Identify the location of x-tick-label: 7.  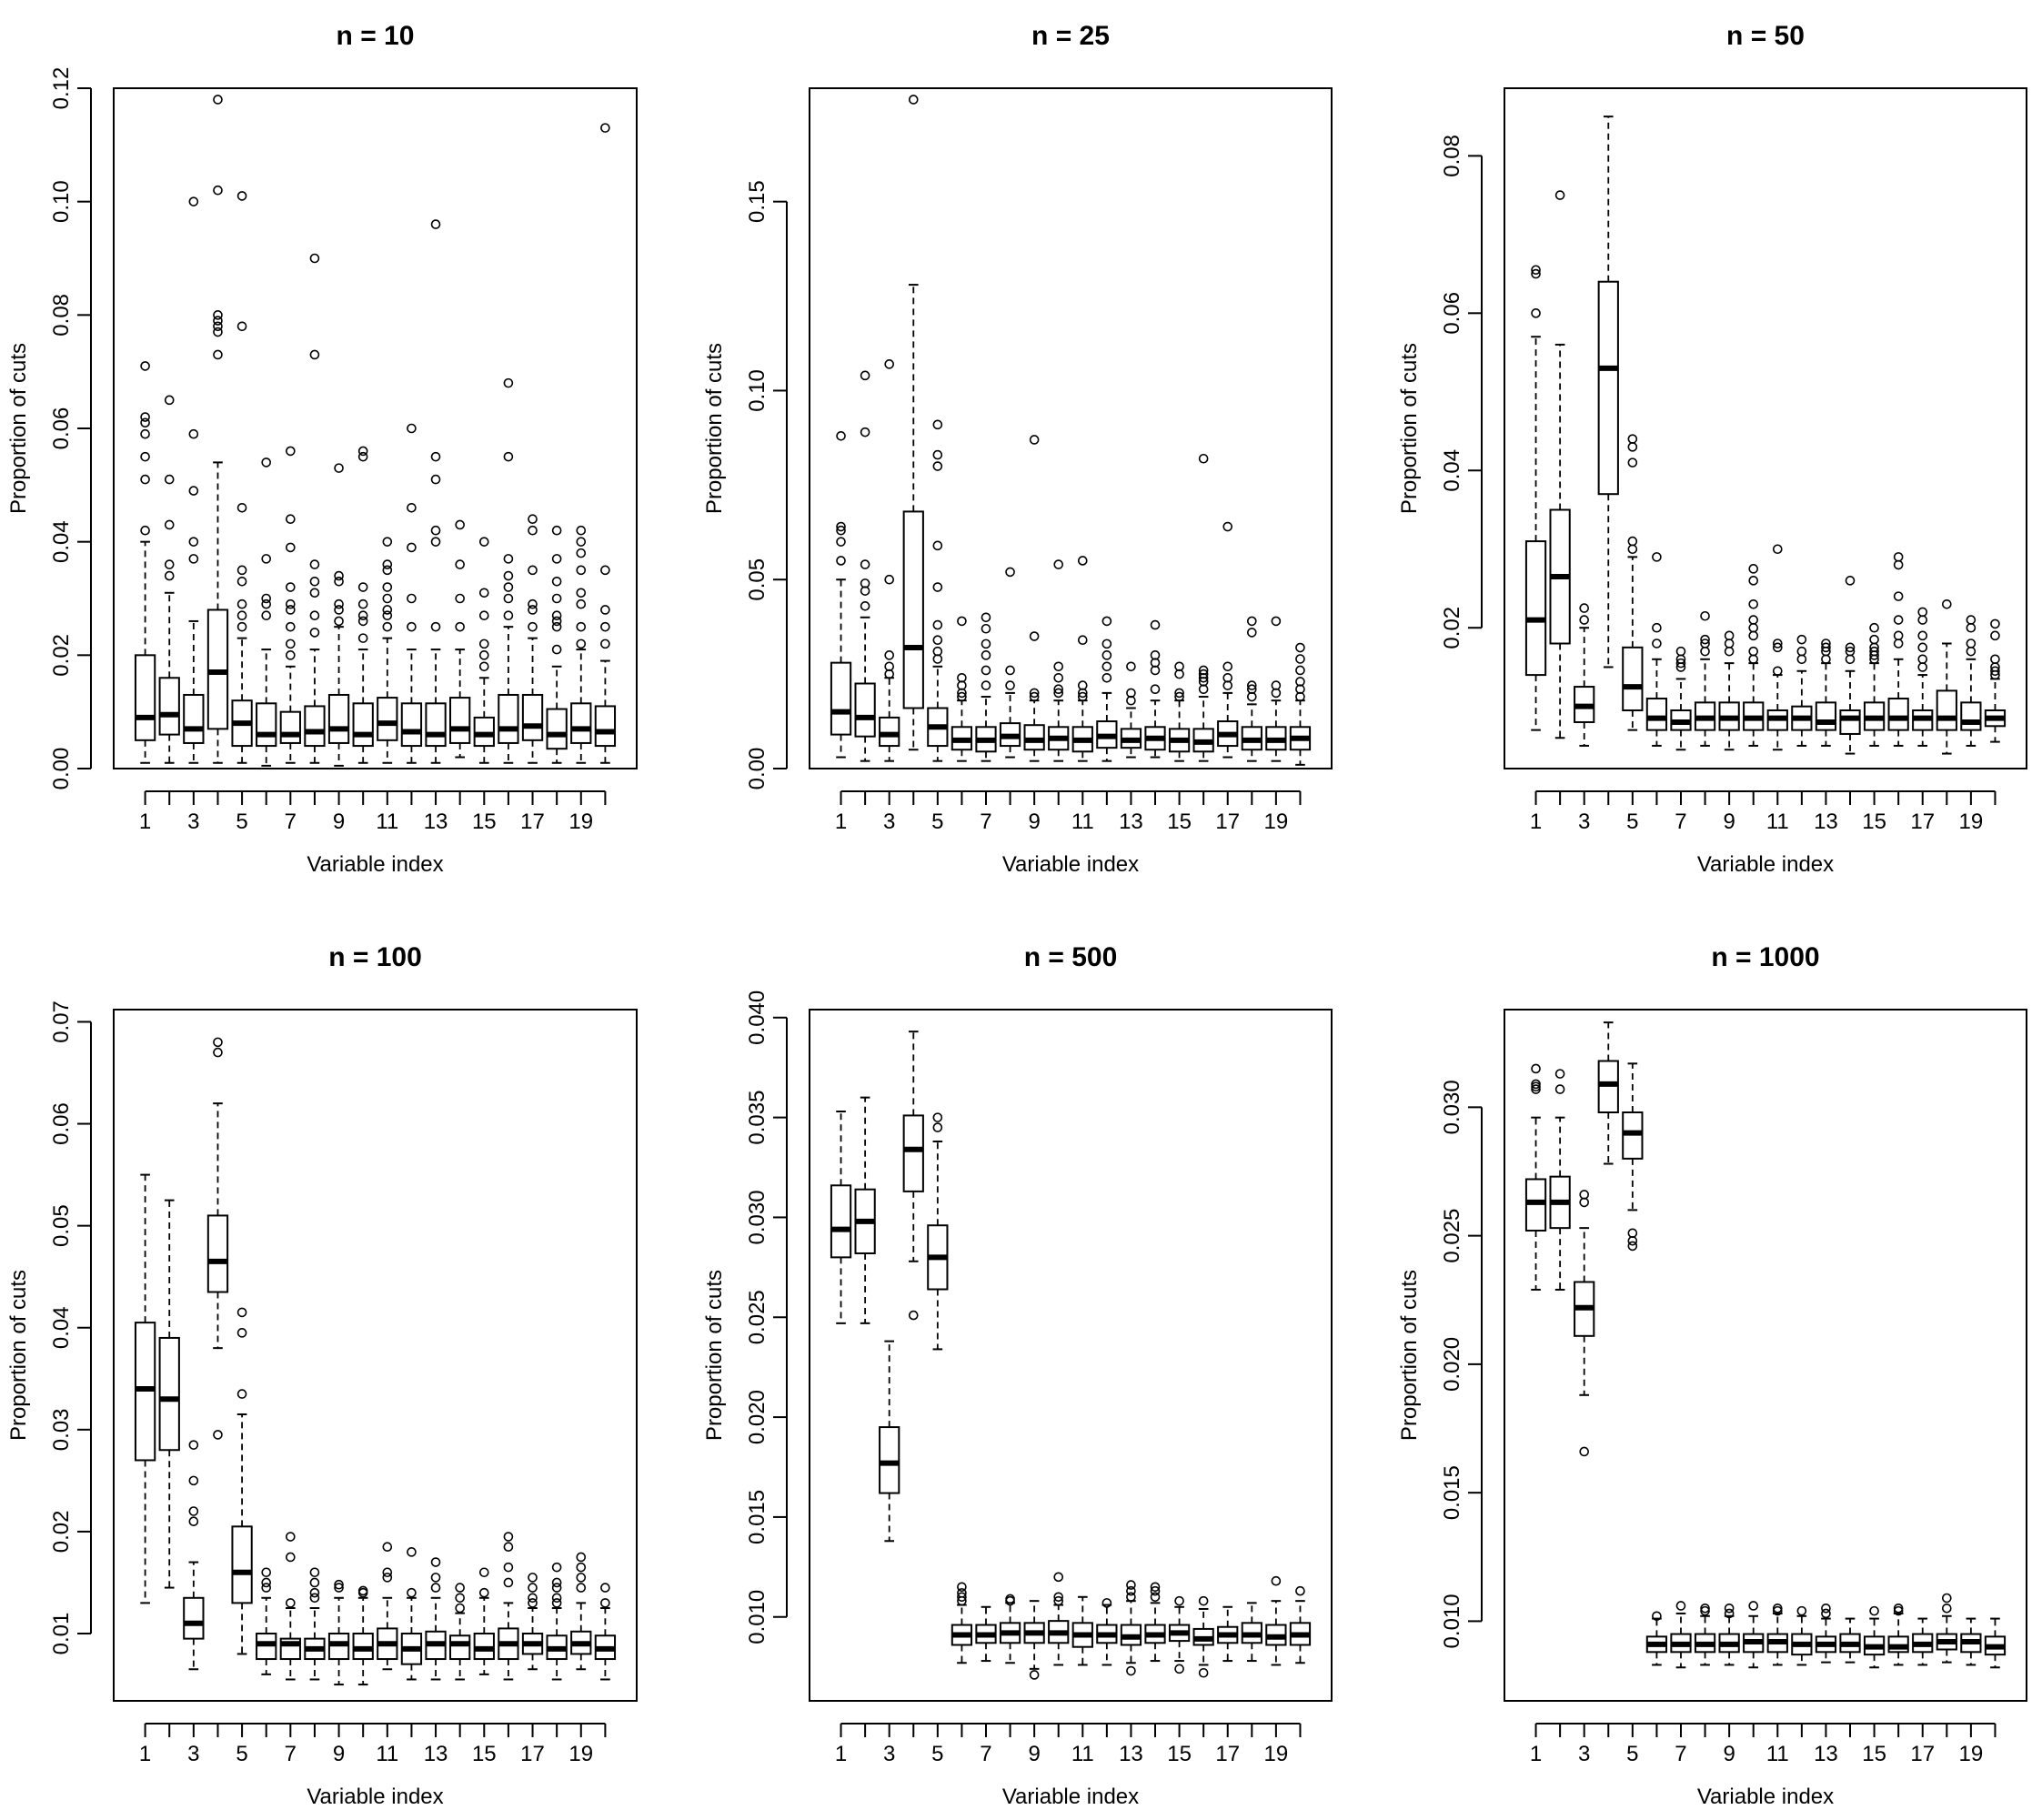
(1681, 821).